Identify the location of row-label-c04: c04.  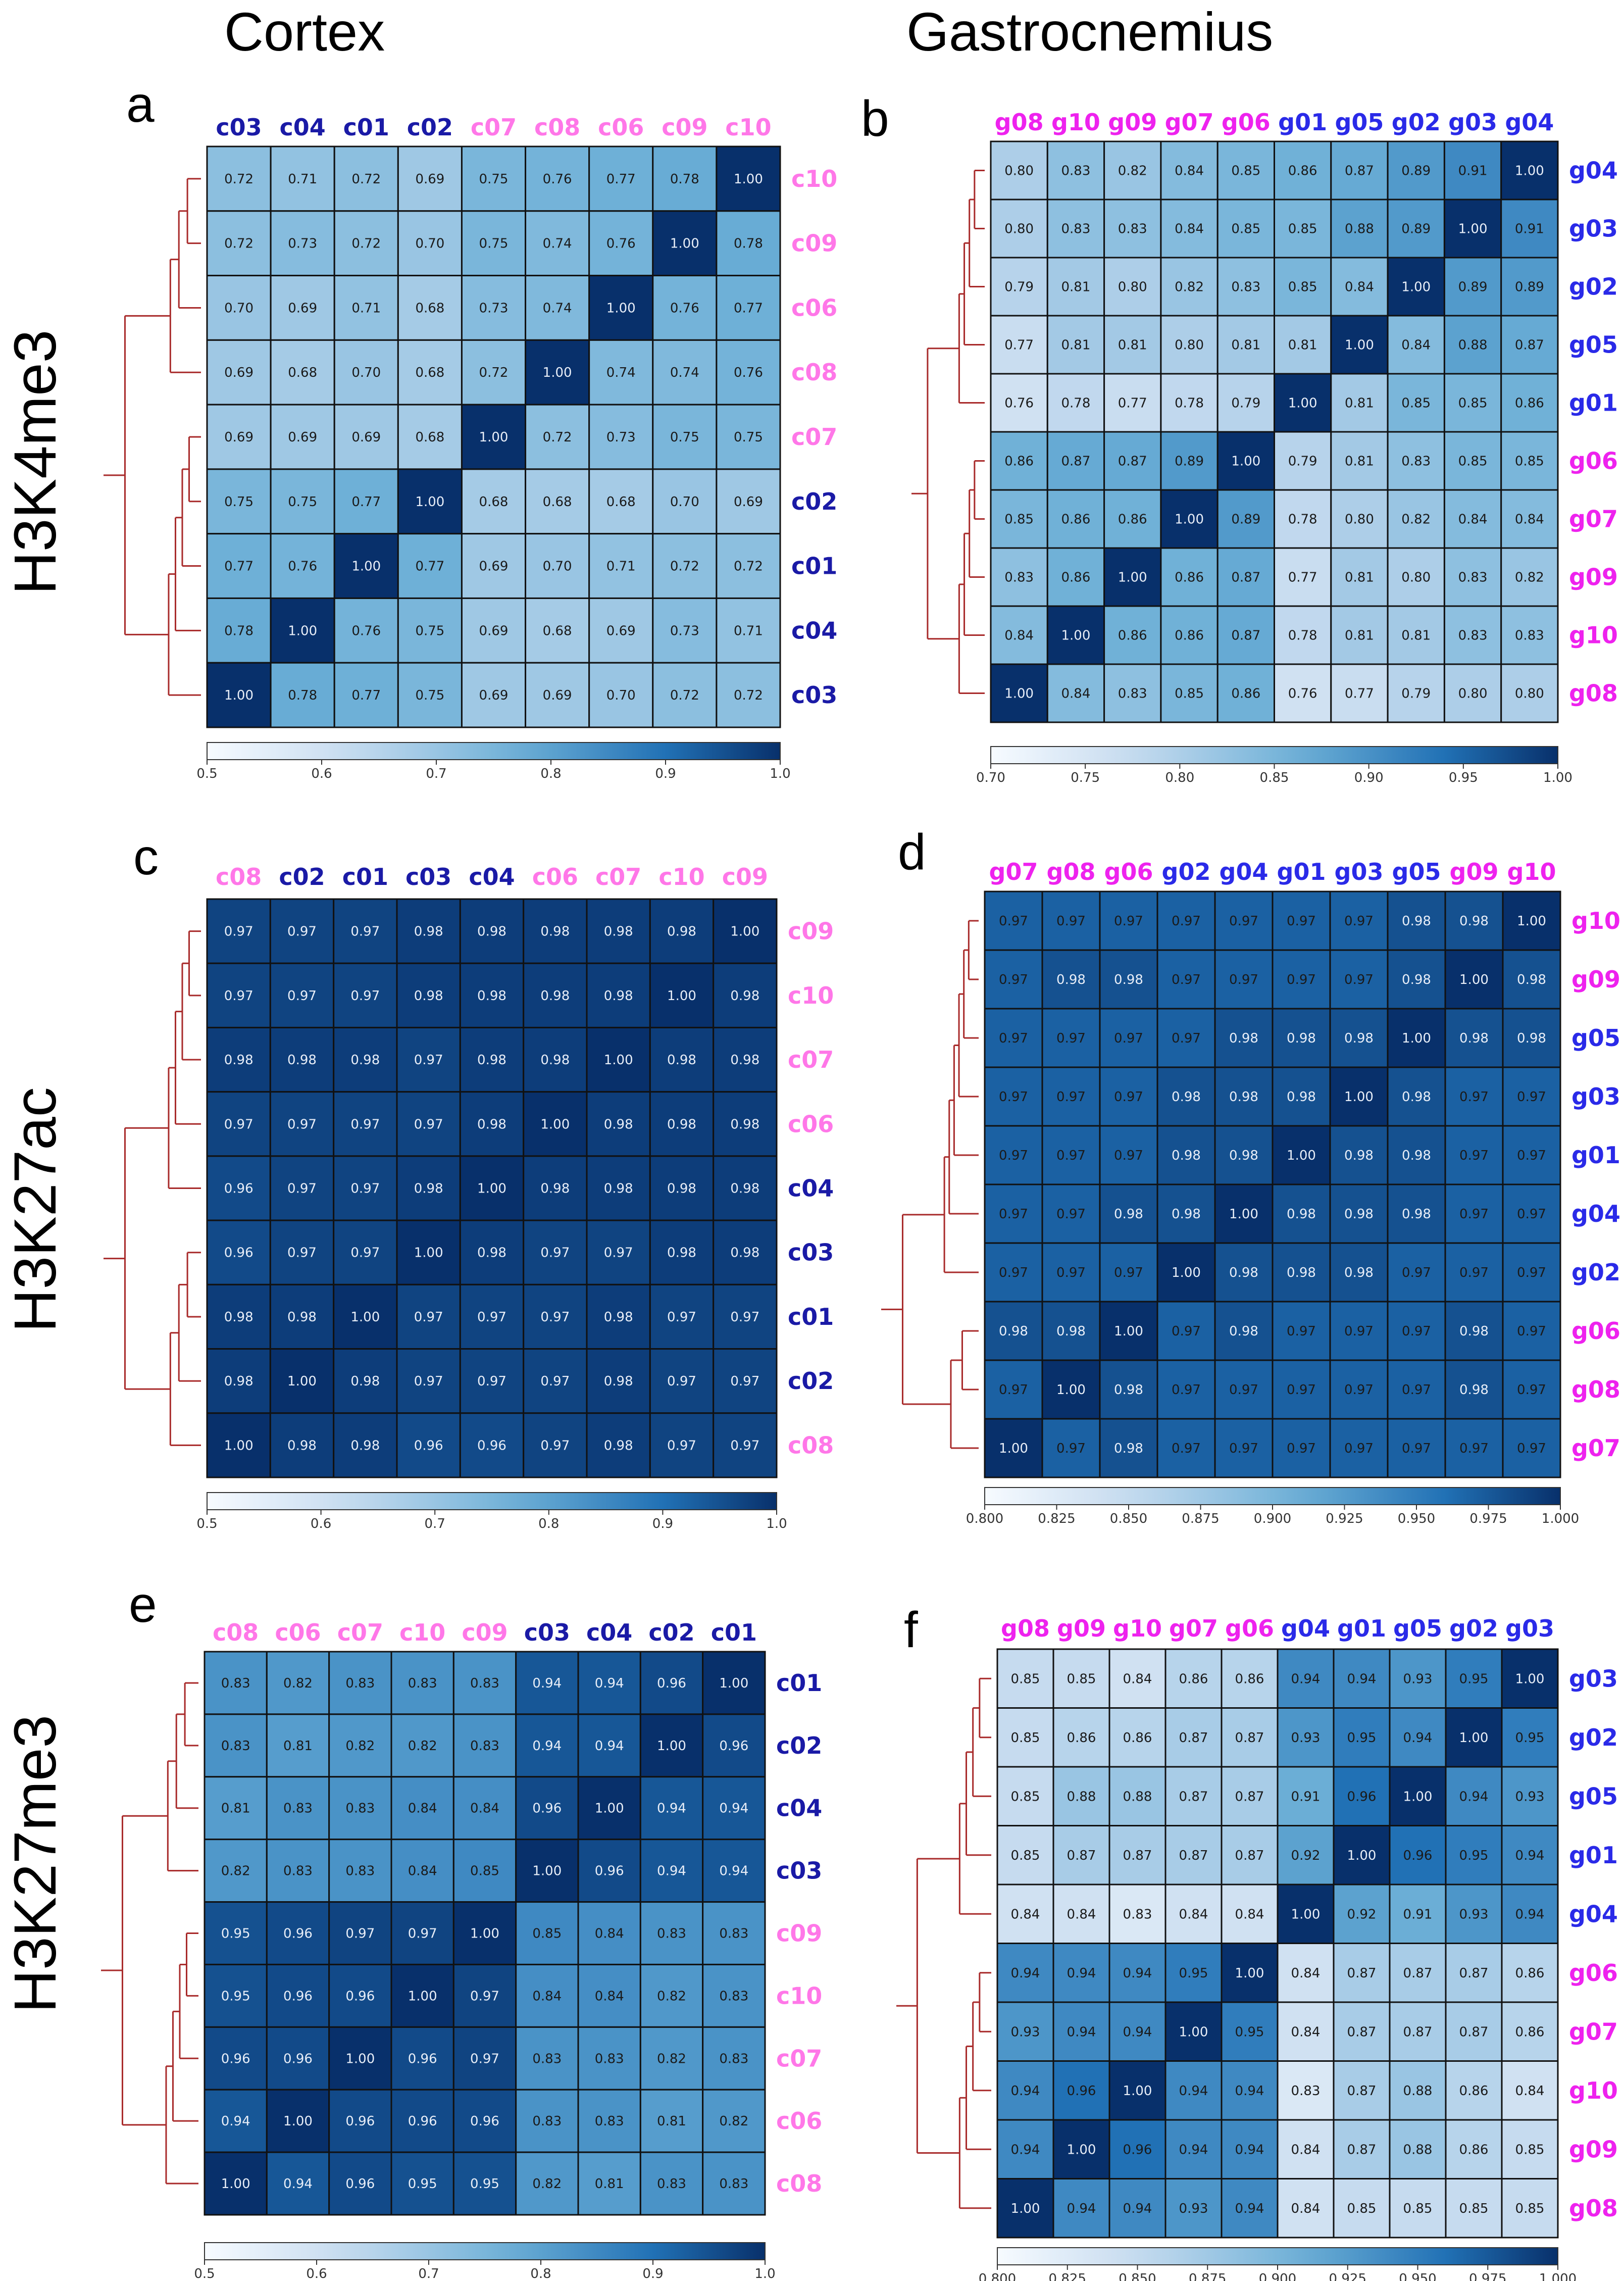
(814, 630).